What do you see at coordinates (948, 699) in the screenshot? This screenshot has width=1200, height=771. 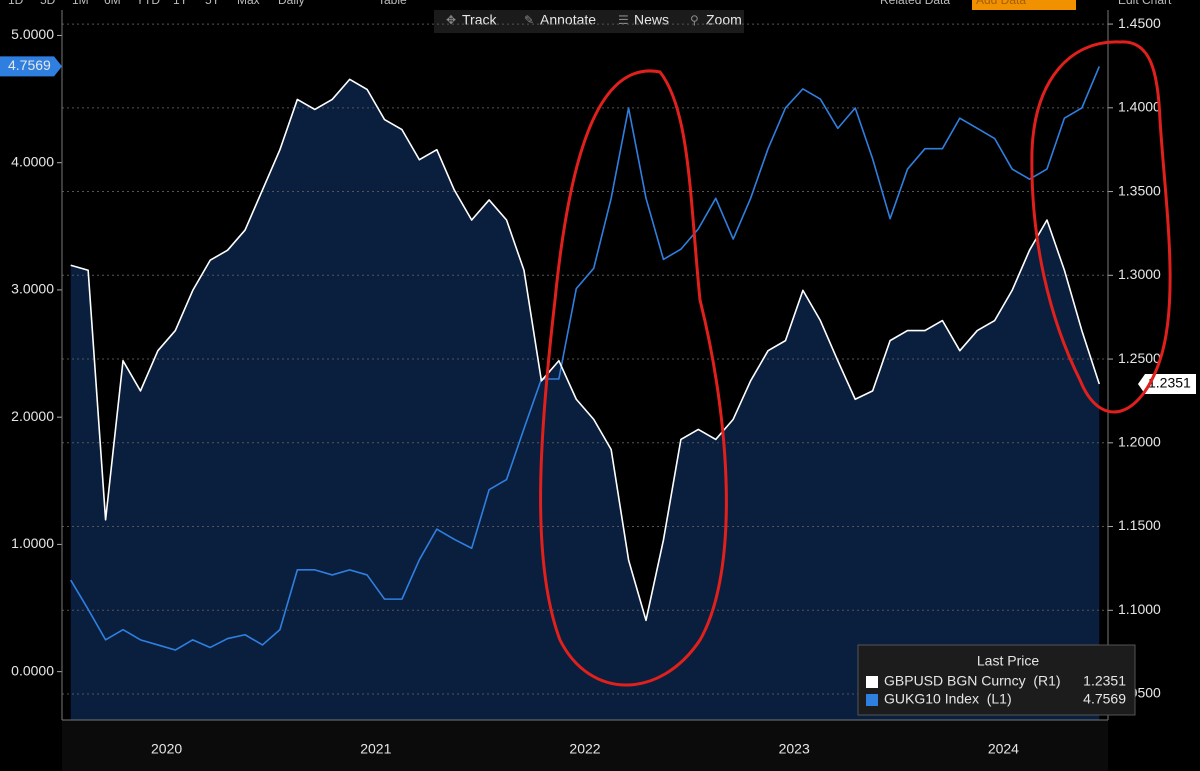 I see `legend-label: GUKG10 Index (L1)` at bounding box center [948, 699].